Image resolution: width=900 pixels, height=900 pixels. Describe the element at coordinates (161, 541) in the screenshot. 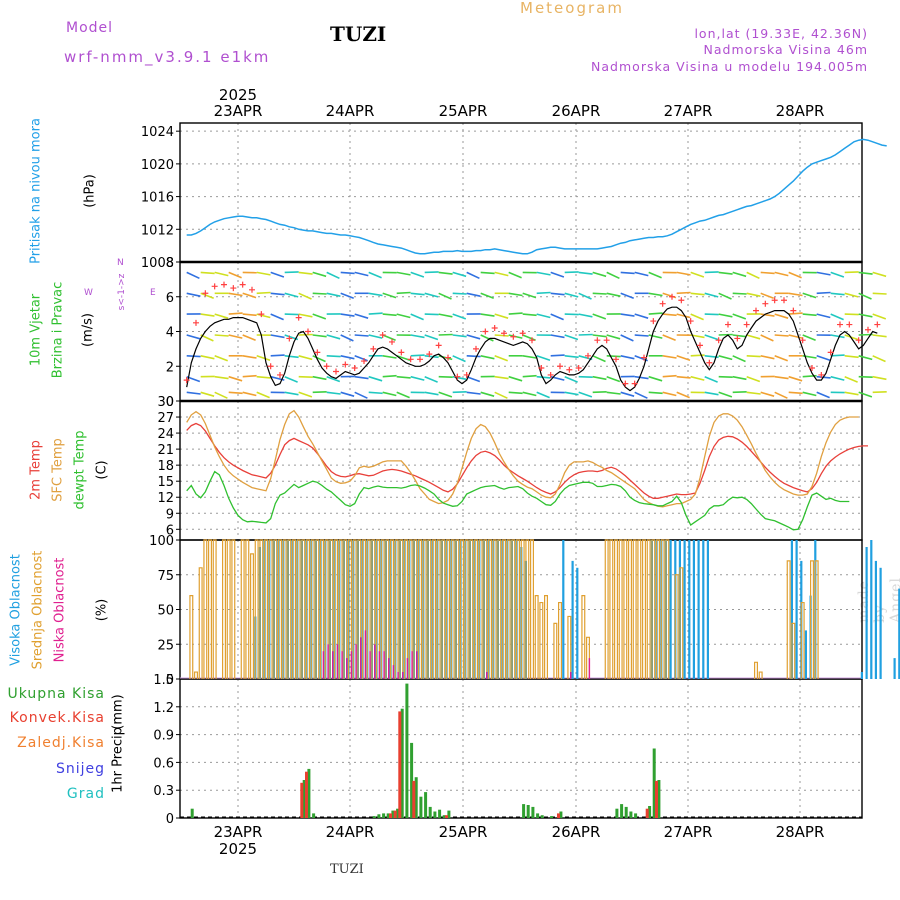

I see `cloud-ytick-label-4: 100` at that location.